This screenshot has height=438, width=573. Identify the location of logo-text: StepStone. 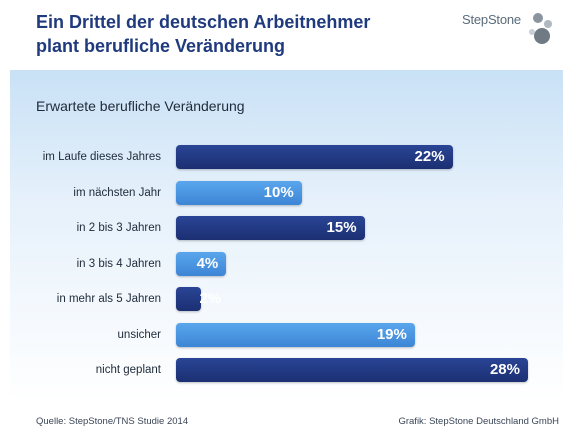
(491, 19).